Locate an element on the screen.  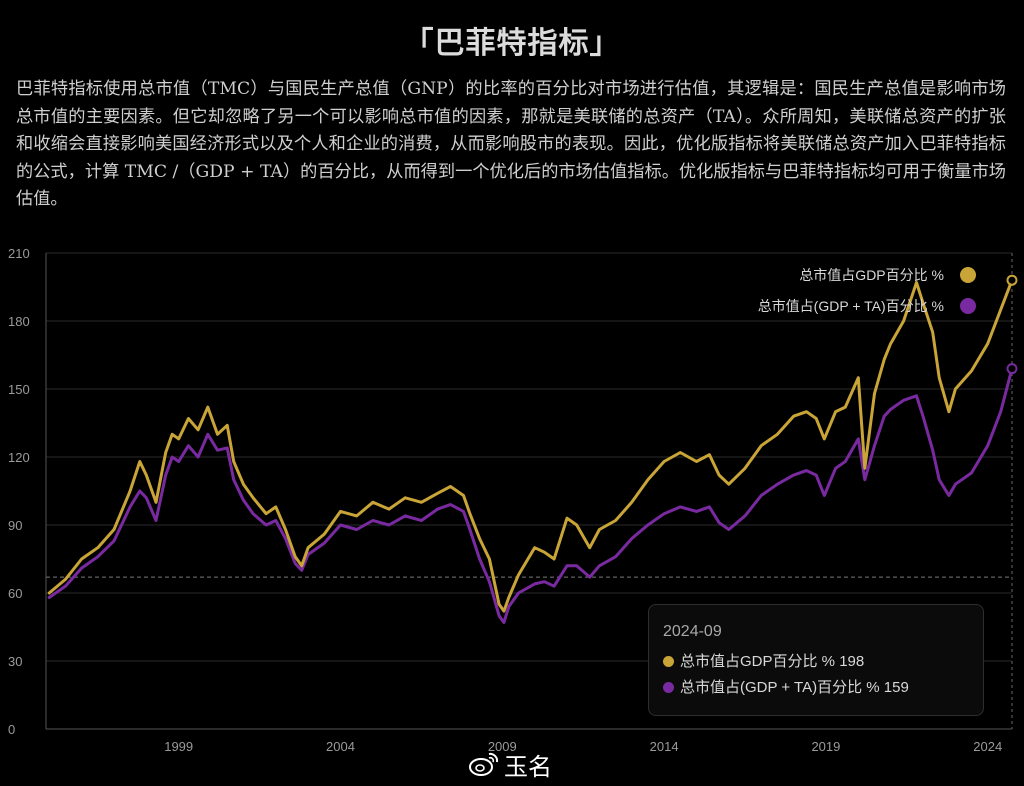
purple-dot-icon is located at coordinates (668, 687).